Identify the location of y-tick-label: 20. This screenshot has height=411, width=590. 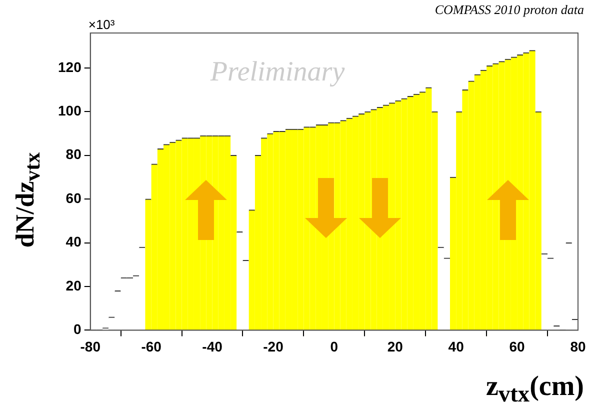
(74, 285).